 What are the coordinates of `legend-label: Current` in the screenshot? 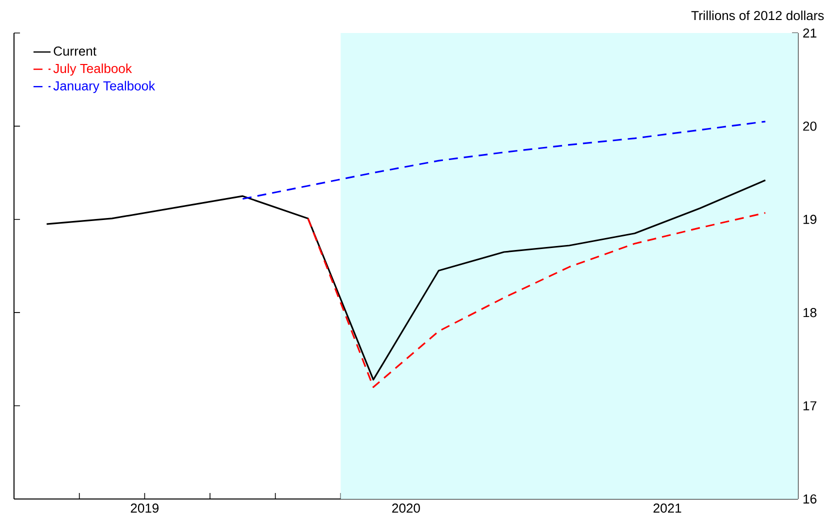 It's located at (75, 51).